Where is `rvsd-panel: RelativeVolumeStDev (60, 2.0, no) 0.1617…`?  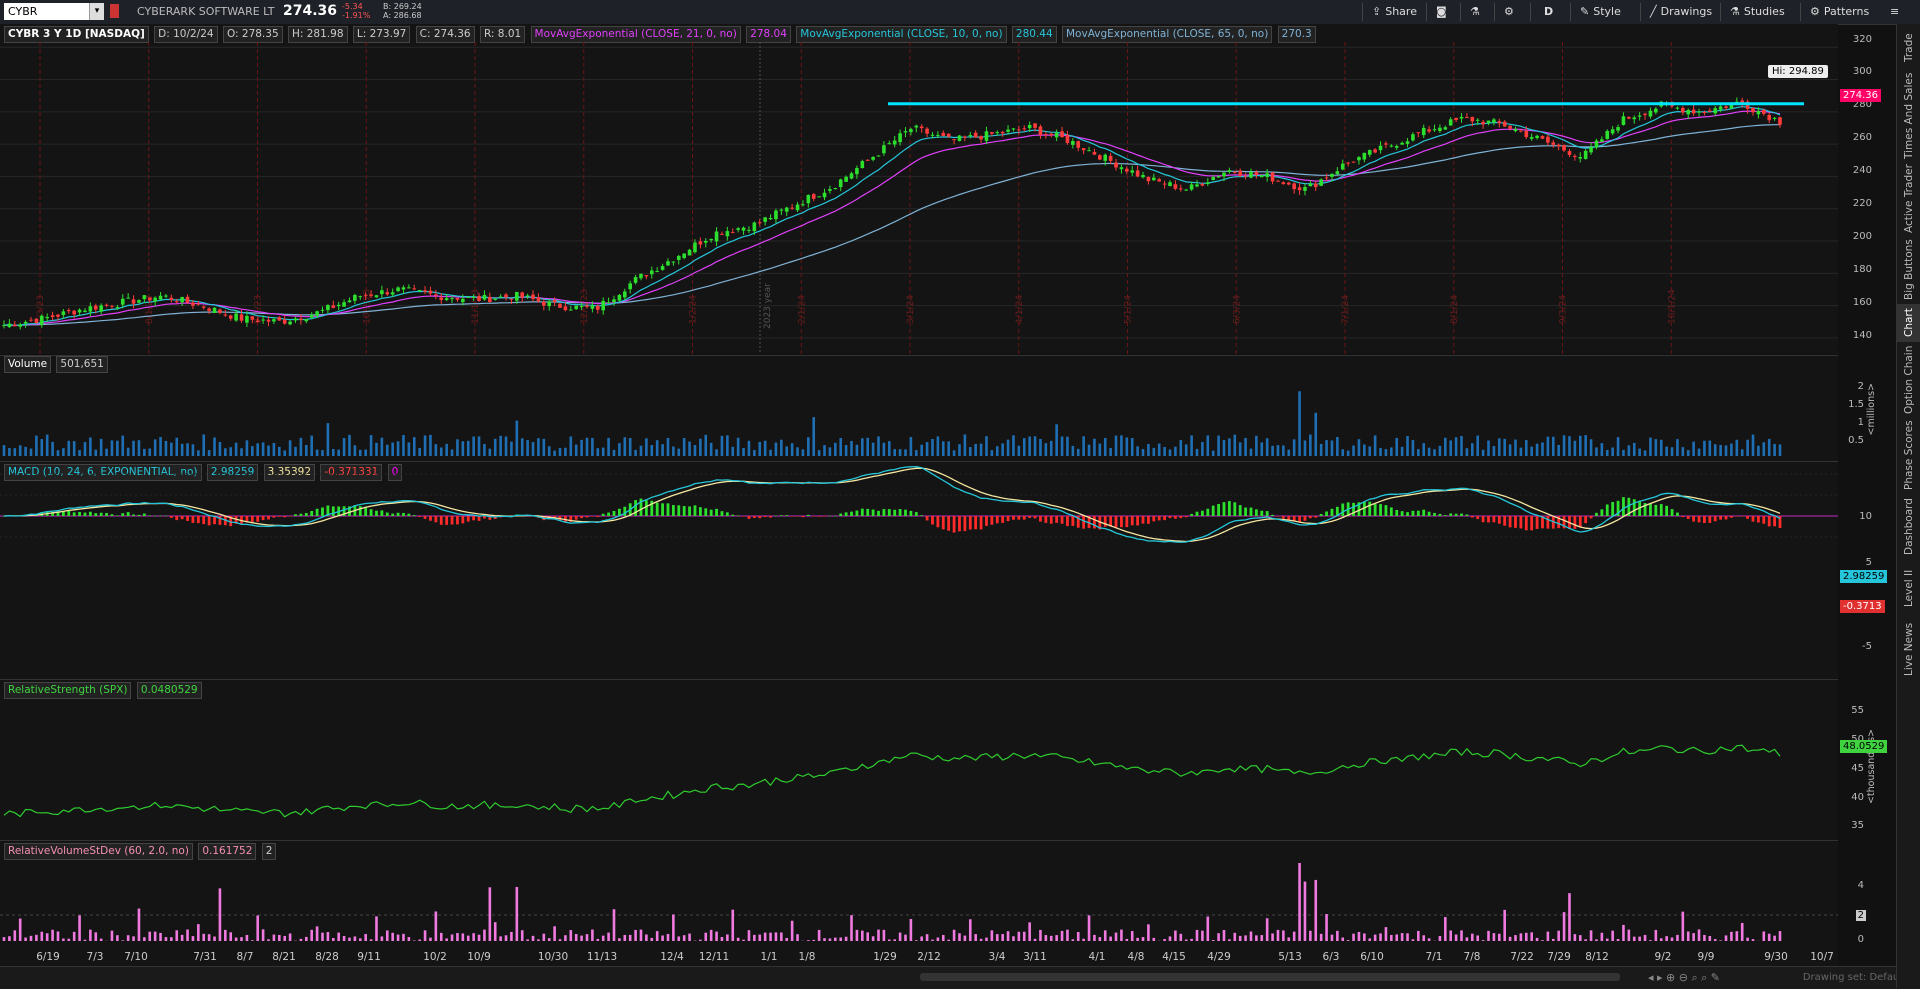
rvsd-panel: RelativeVolumeStDev (60, 2.0, no) 0.1617… is located at coordinates (919, 894).